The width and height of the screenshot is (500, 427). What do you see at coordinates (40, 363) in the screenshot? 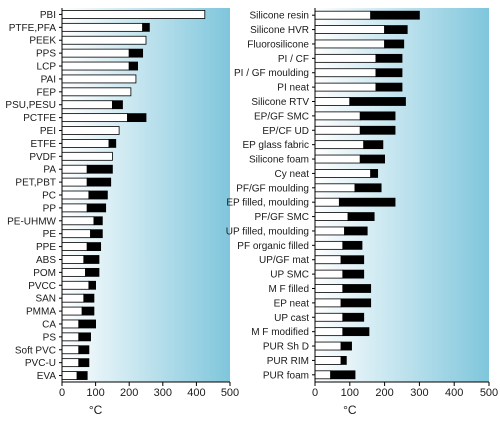
I see `panel-1-category-label: PVC-U` at bounding box center [40, 363].